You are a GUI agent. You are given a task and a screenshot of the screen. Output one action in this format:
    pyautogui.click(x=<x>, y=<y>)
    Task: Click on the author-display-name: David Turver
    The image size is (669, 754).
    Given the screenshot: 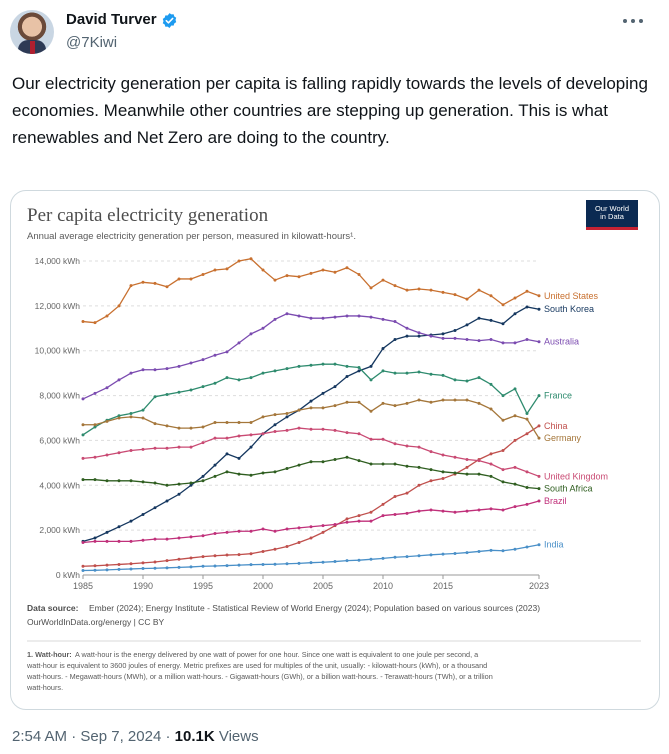 What is the action you would take?
    pyautogui.click(x=111, y=19)
    